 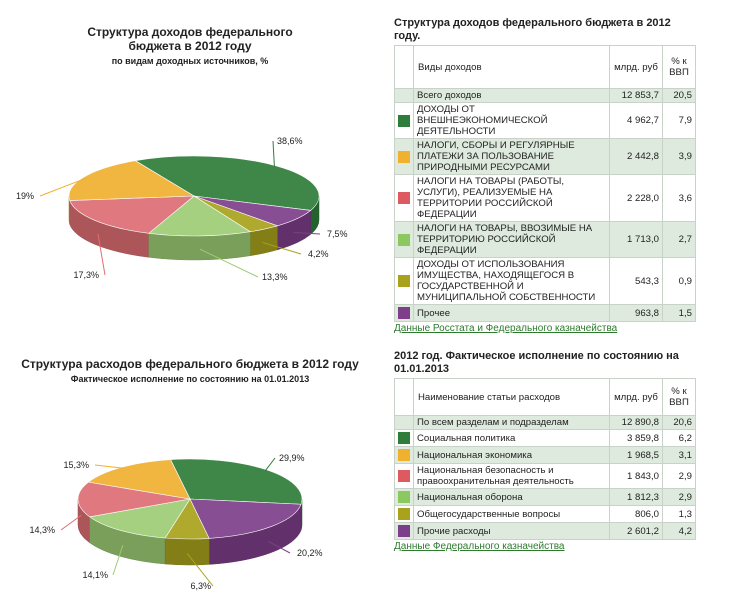 I want to click on row-value: 2 442,8, so click(x=636, y=156).